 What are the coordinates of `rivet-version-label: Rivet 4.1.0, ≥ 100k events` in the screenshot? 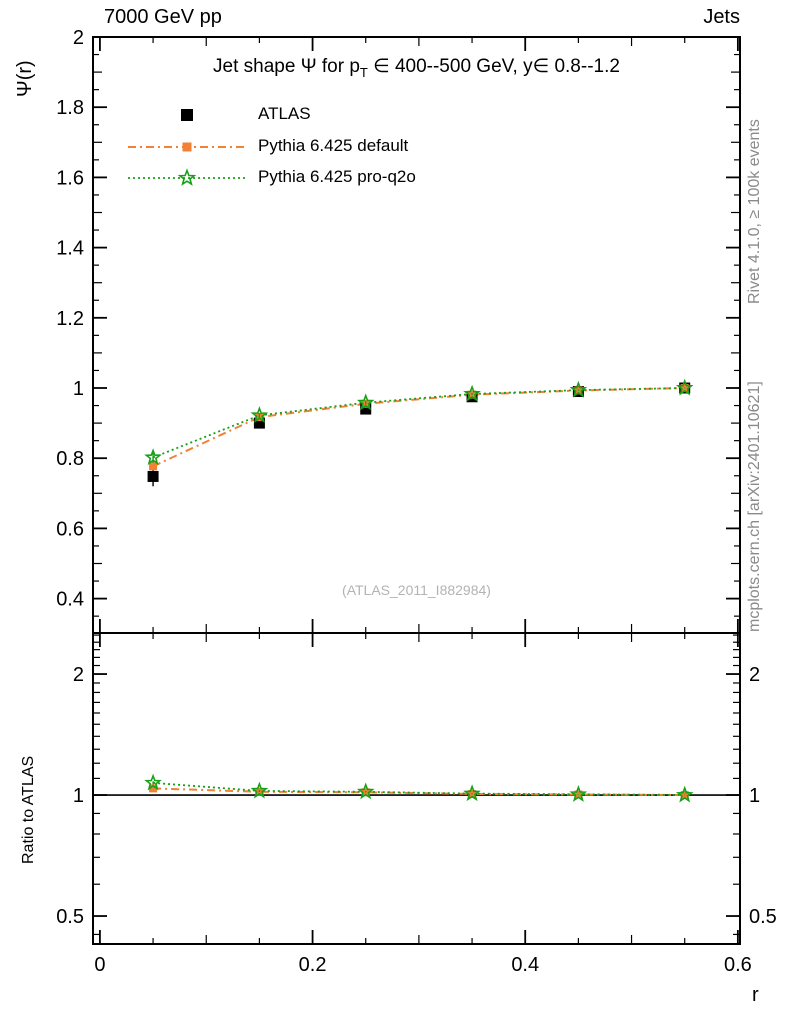 It's located at (754, 211).